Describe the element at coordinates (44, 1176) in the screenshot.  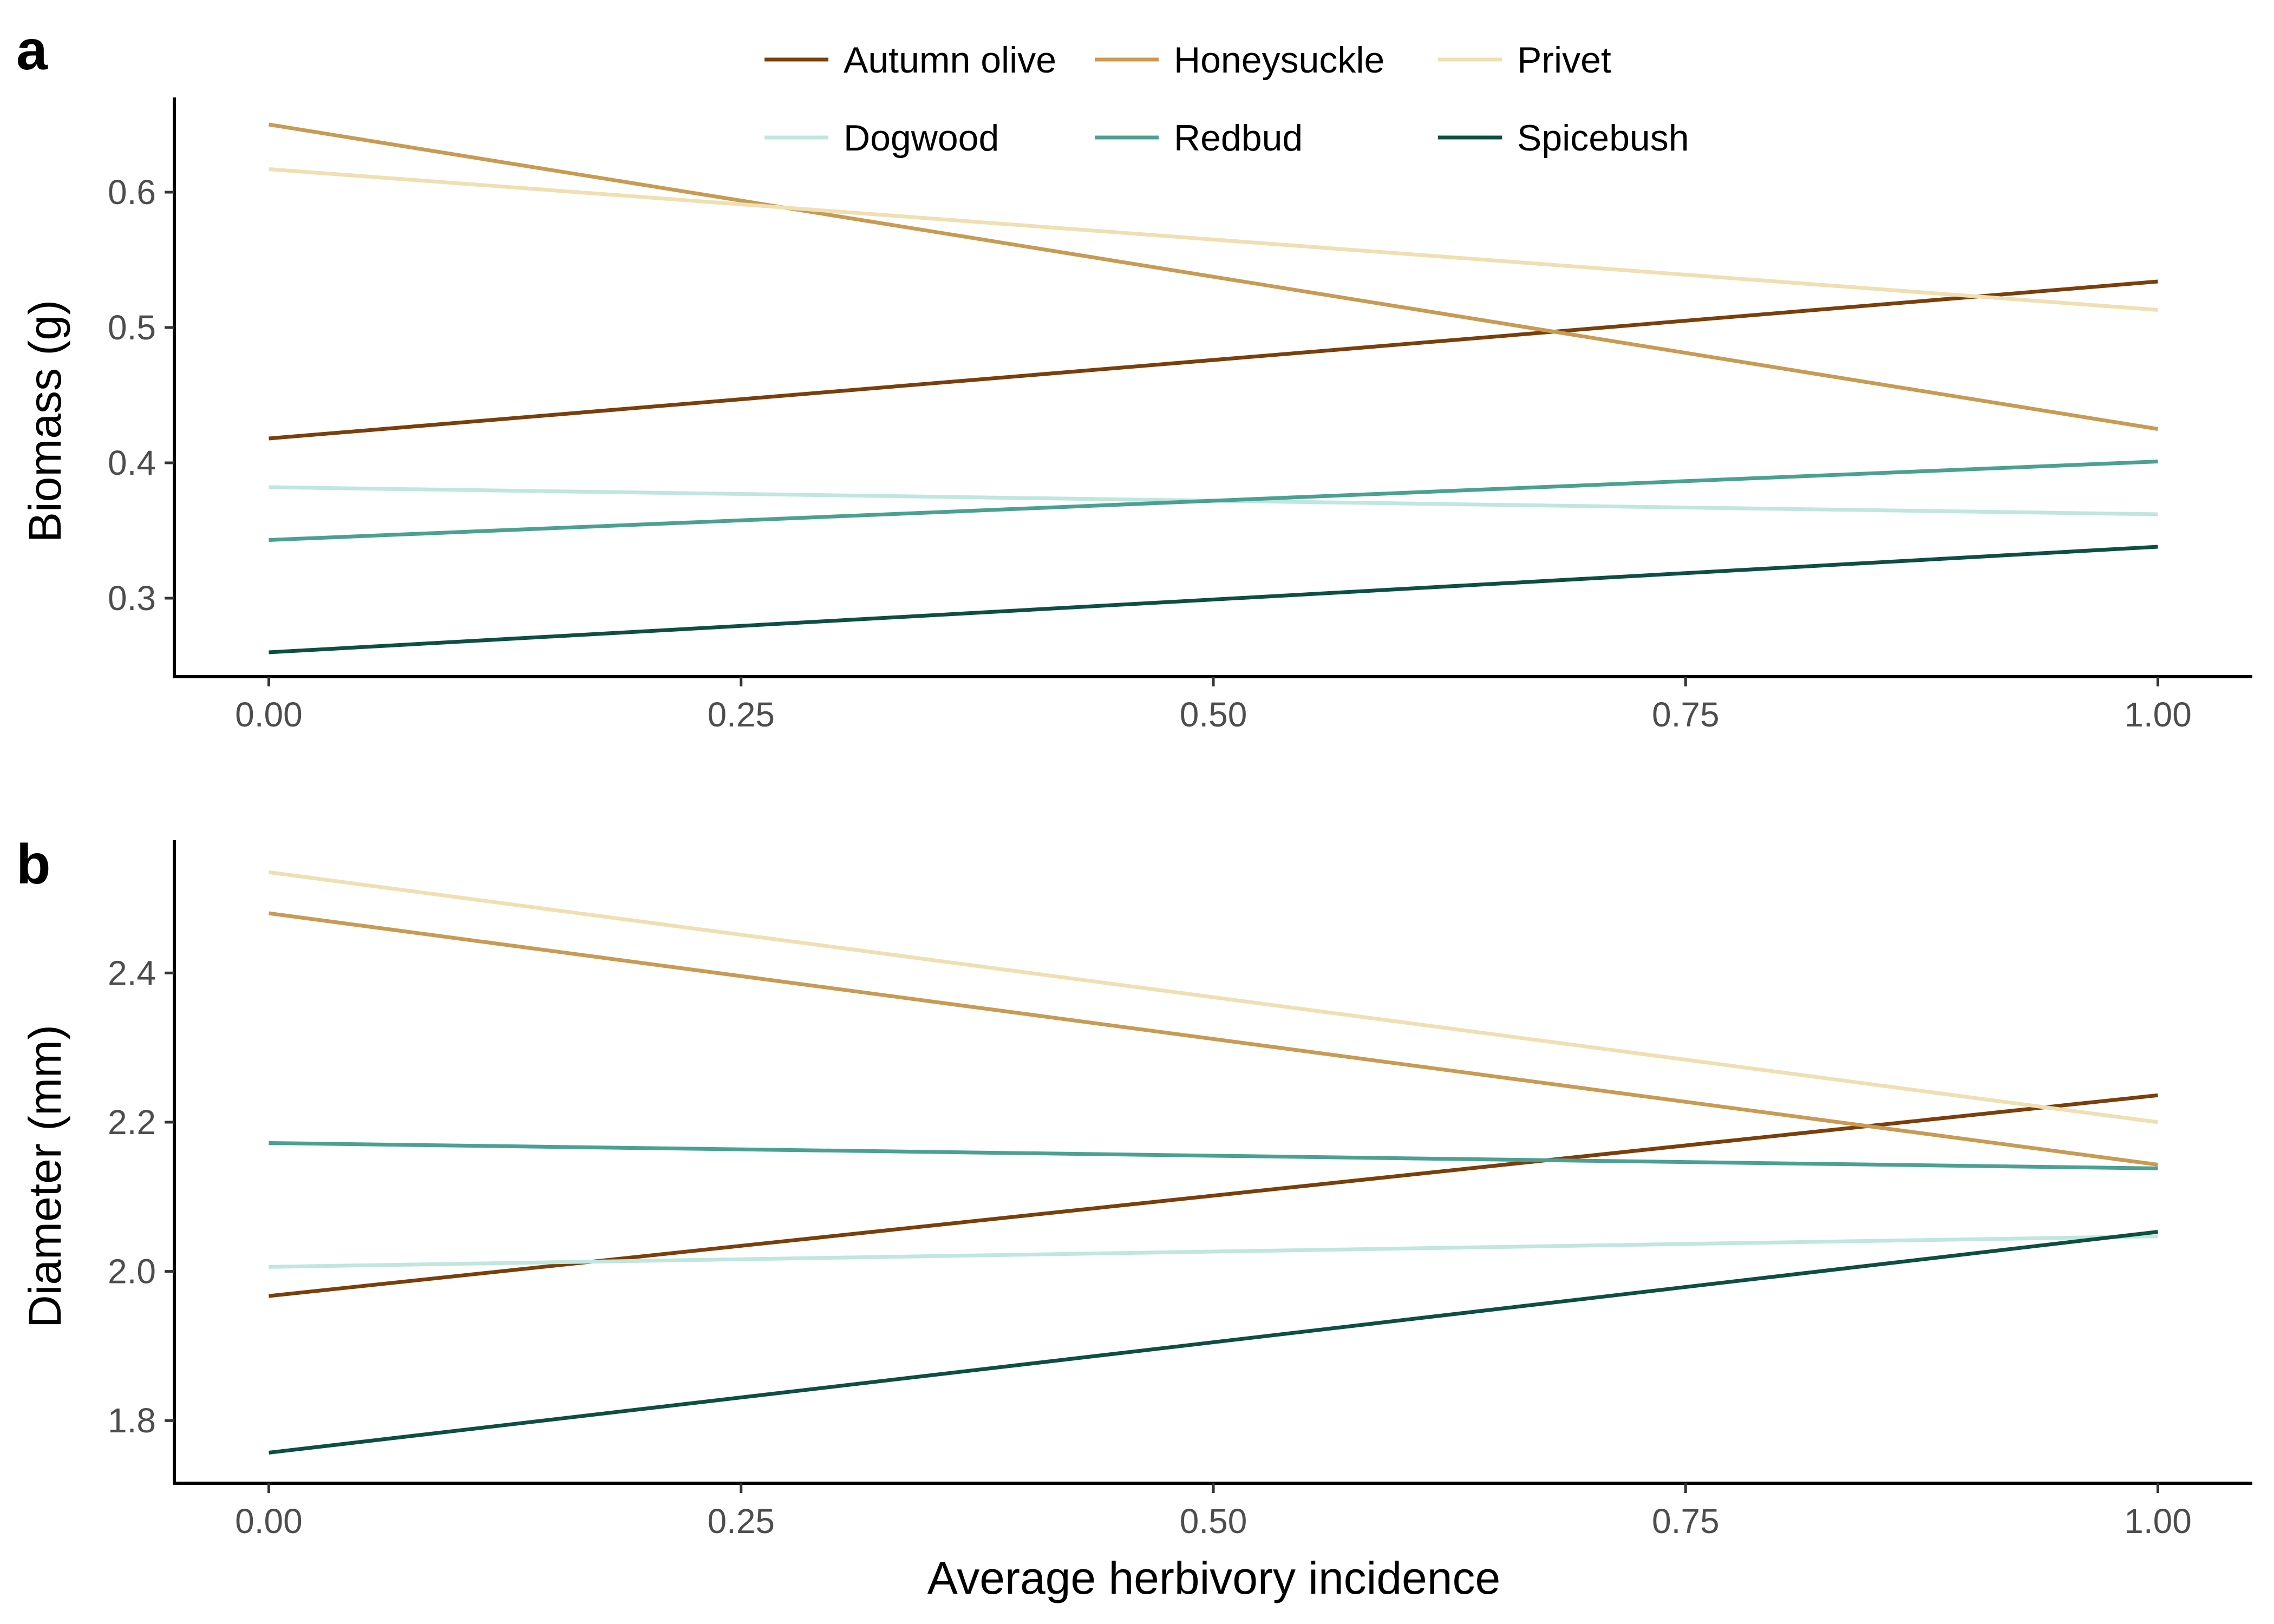
I see `panel-b-y-axis-title: Diameter (mm)` at that location.